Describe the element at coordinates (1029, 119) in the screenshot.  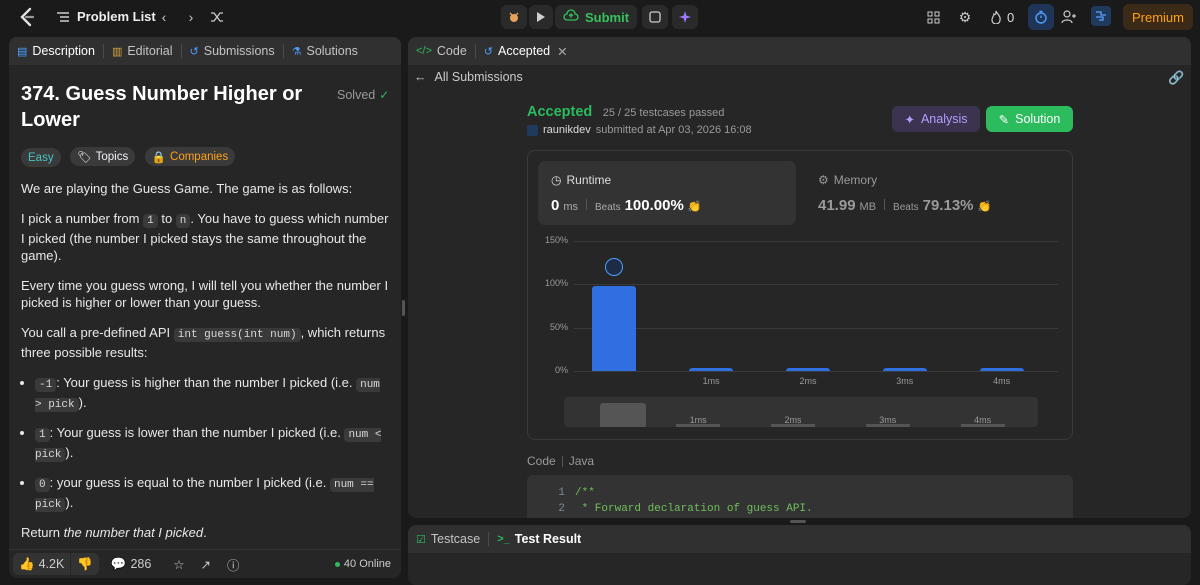
I see `solution-button: ✎ Solution` at that location.